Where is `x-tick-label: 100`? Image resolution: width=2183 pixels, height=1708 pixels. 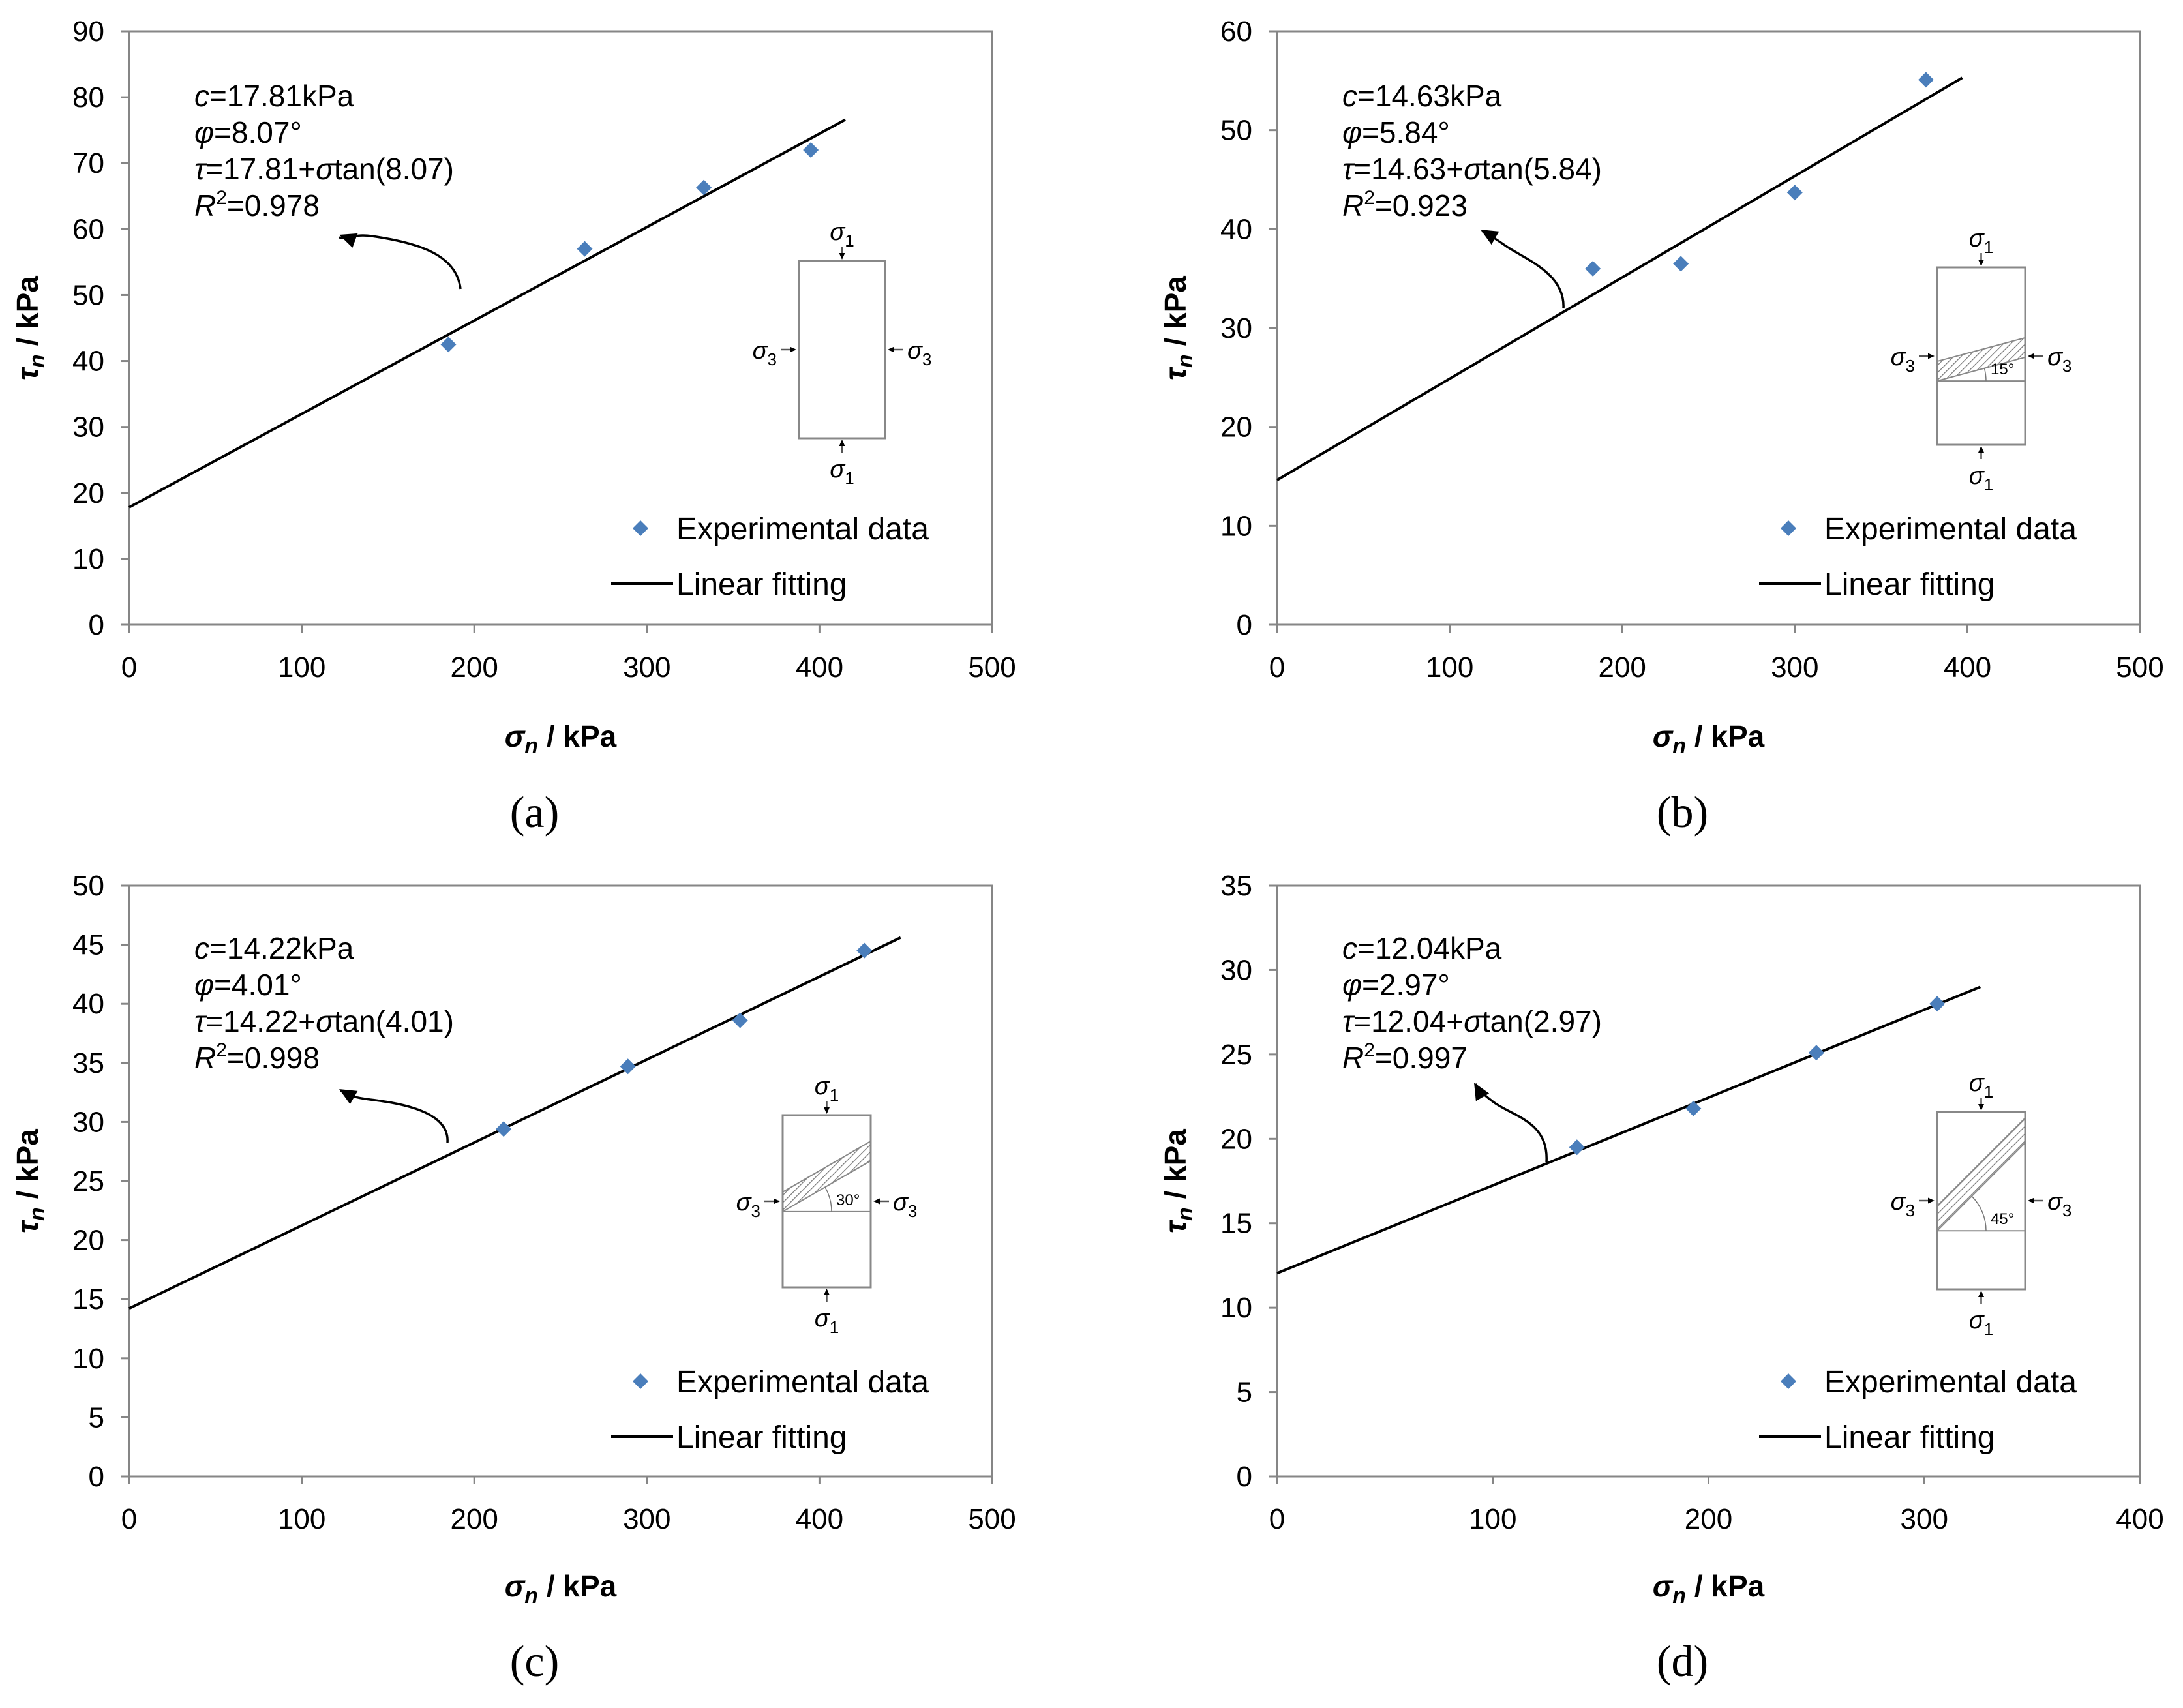
x-tick-label: 100 is located at coordinates (1449, 667).